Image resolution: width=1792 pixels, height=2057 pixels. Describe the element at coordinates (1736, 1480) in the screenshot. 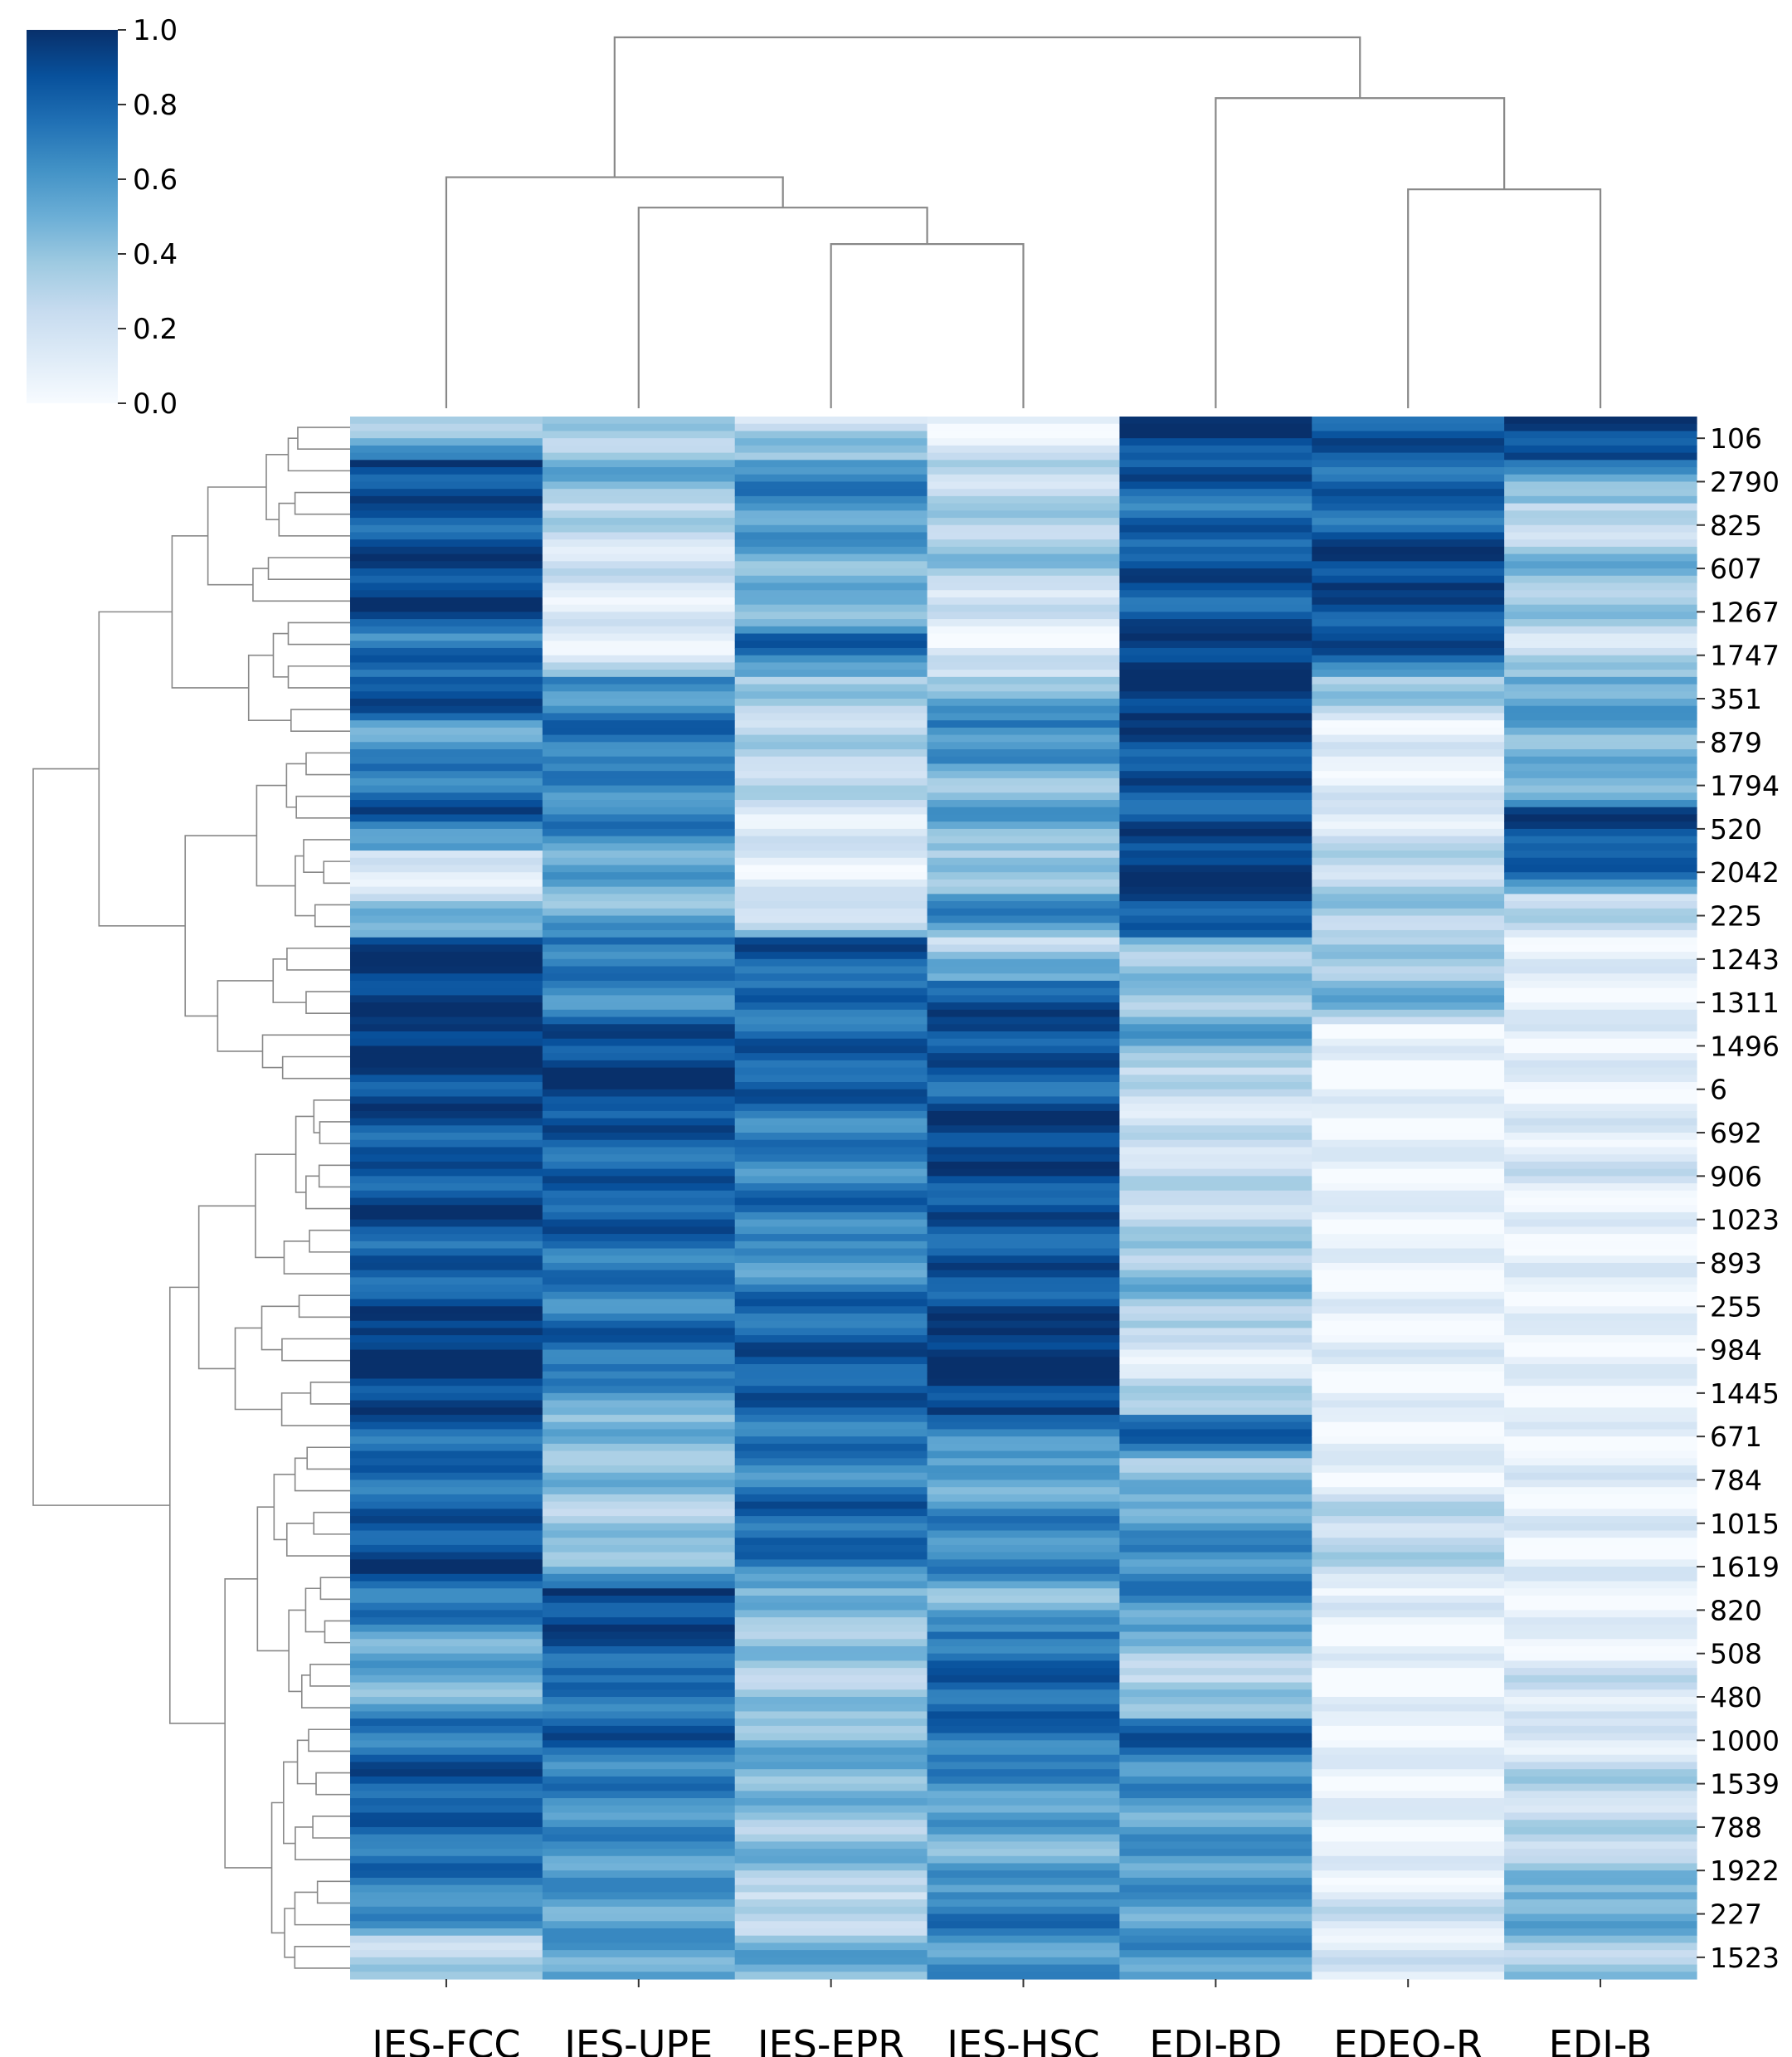

I see `row-tick-label: 784` at that location.